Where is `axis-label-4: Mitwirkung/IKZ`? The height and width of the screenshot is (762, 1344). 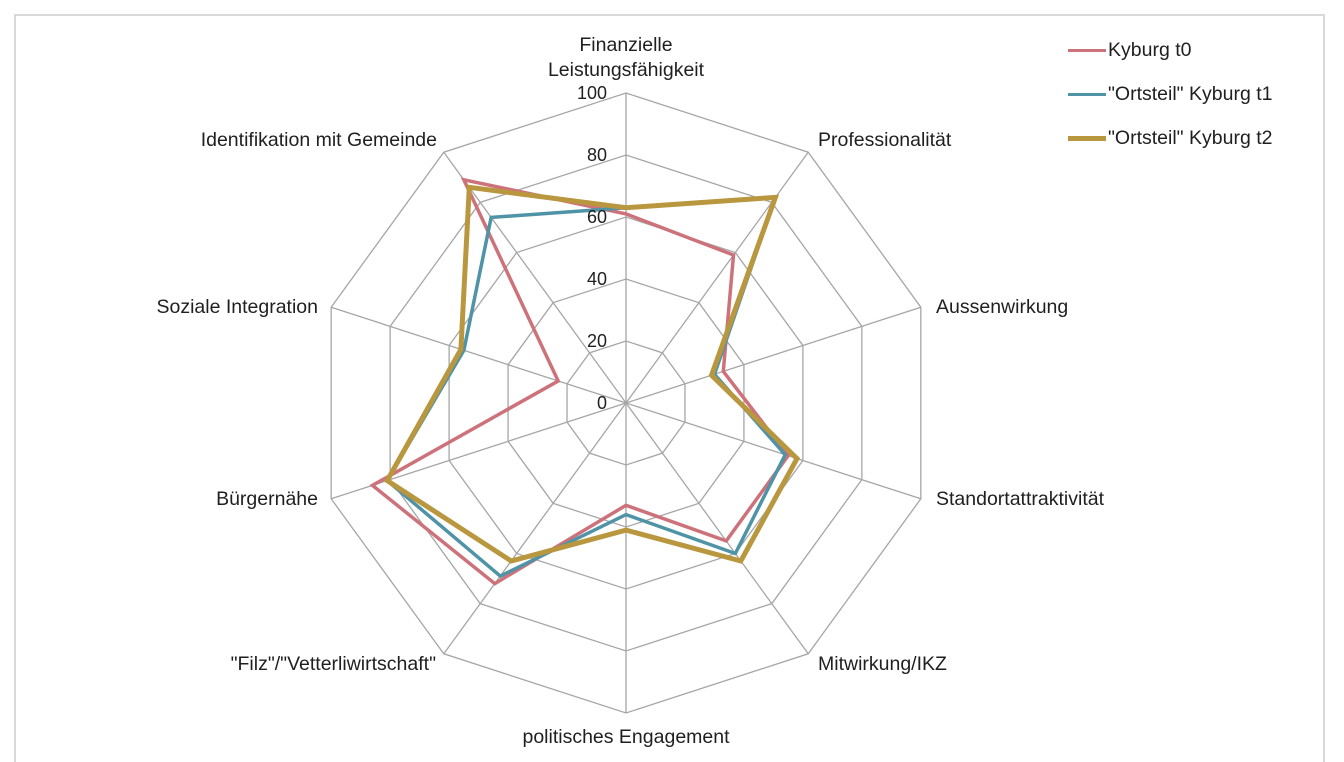
axis-label-4: Mitwirkung/IKZ is located at coordinates (882, 664).